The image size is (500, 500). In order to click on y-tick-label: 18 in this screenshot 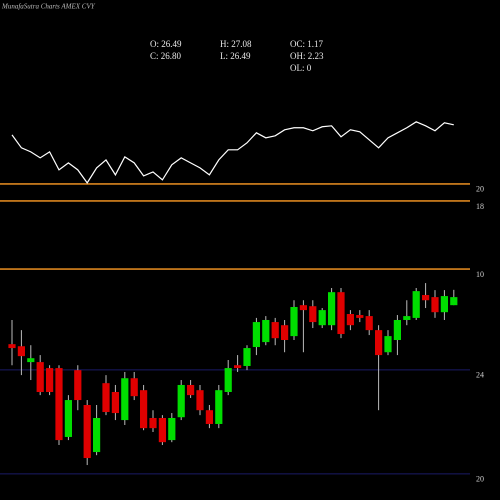, I will do `click(480, 206)`.